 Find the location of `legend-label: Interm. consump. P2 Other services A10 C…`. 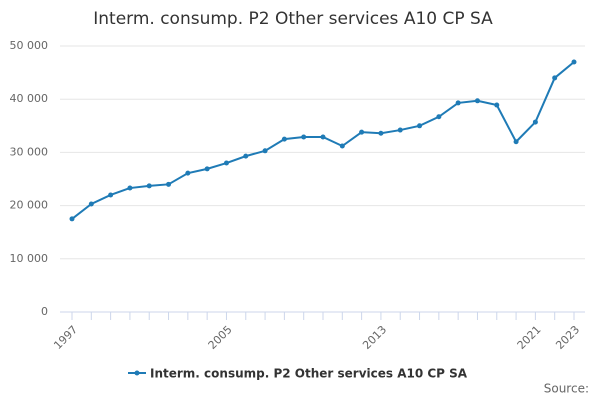

legend-label: Interm. consump. P2 Other services A10 C… is located at coordinates (309, 374).